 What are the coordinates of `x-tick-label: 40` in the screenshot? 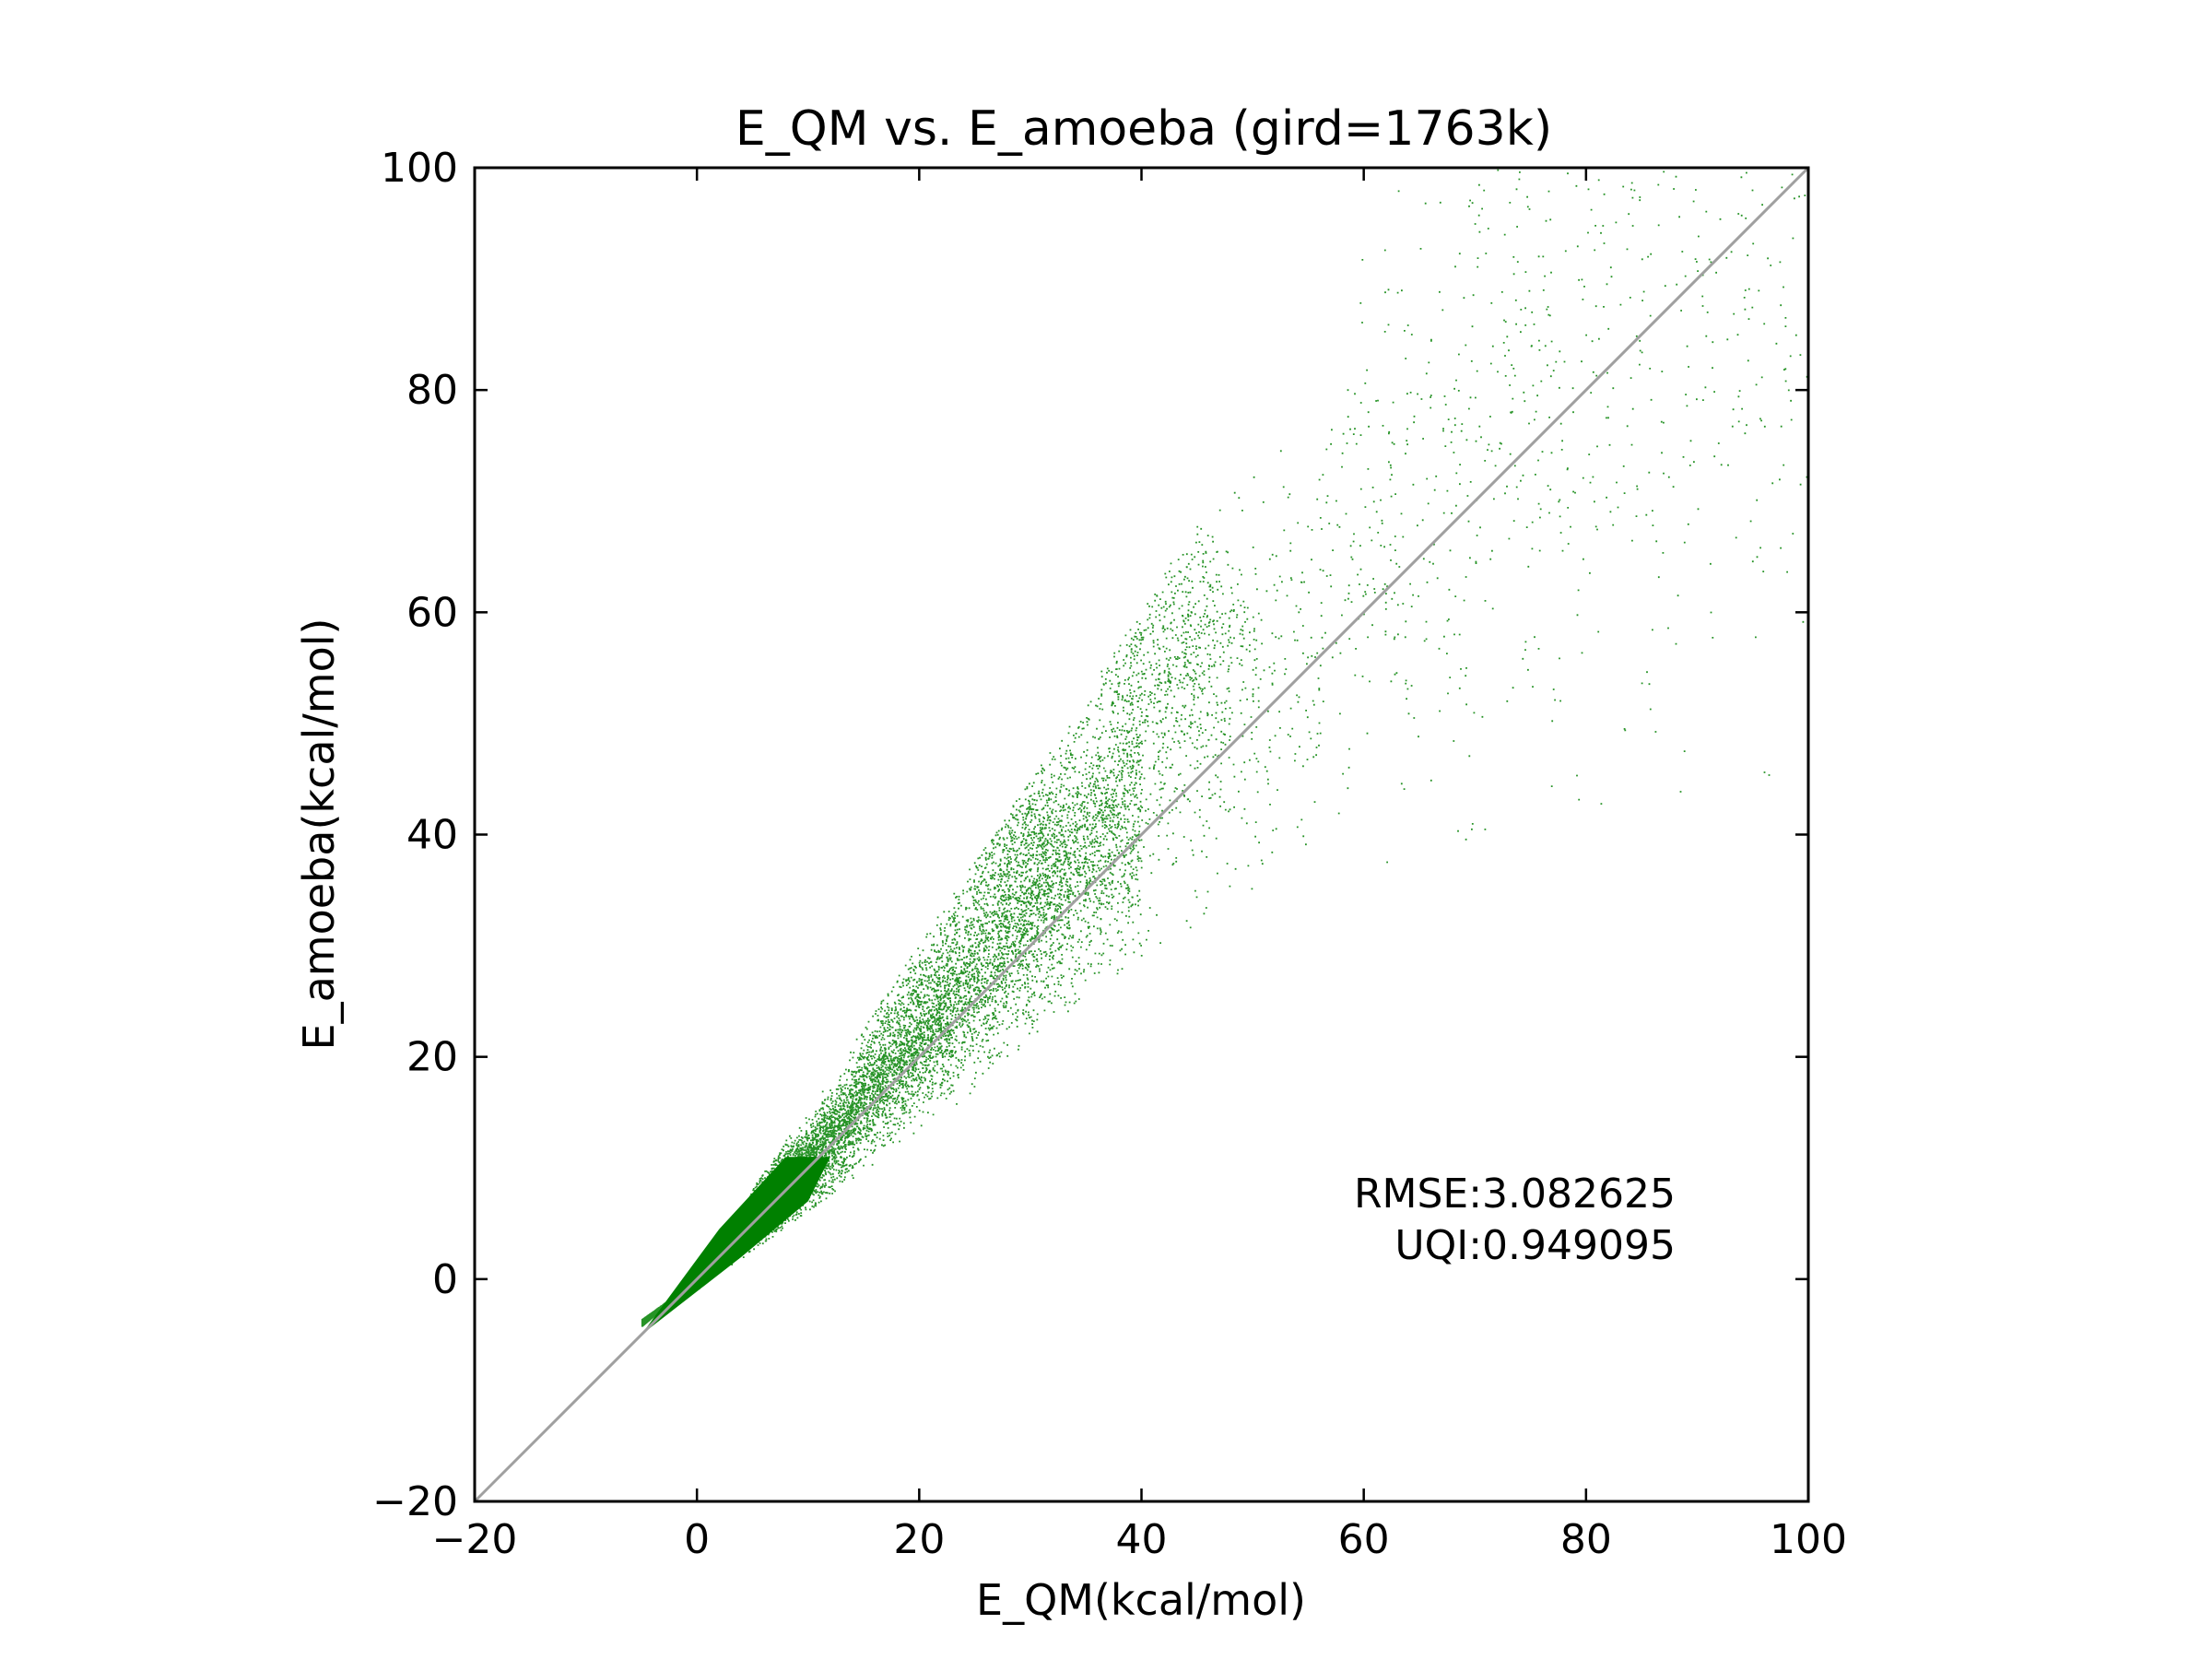 It's located at (1142, 1539).